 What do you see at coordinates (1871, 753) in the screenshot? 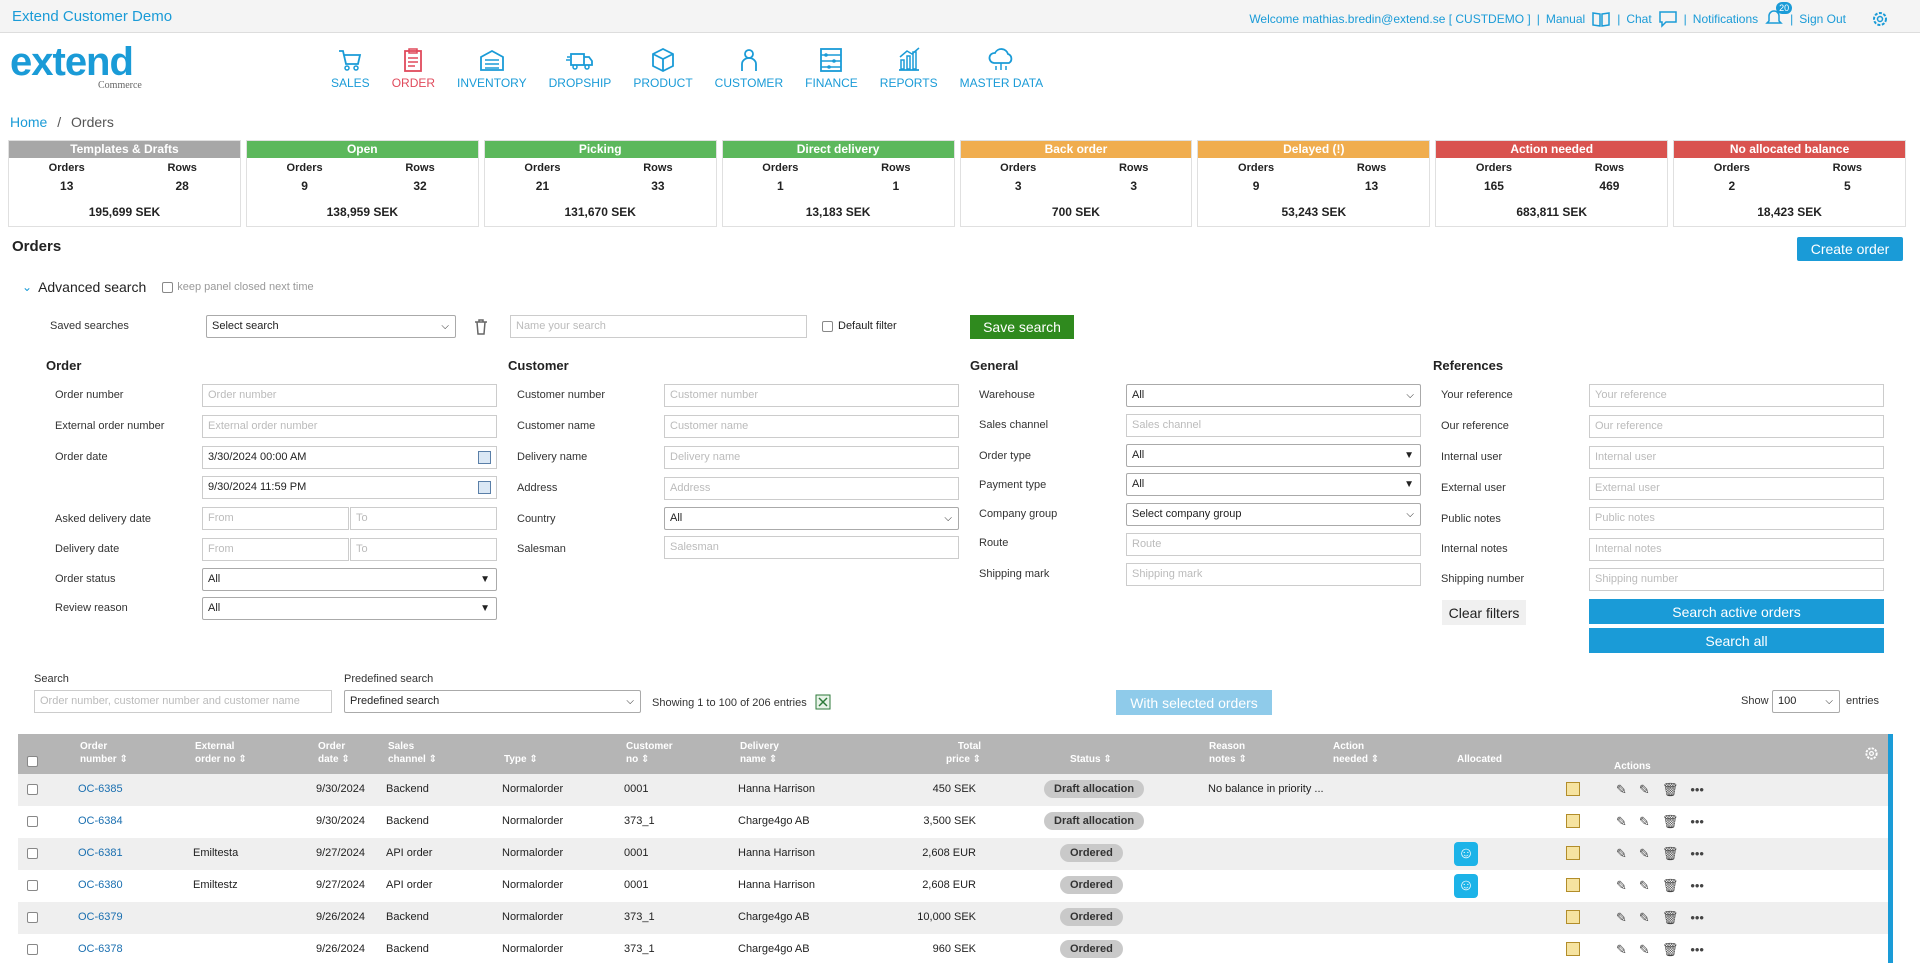
I see `settings-gear-icon` at bounding box center [1871, 753].